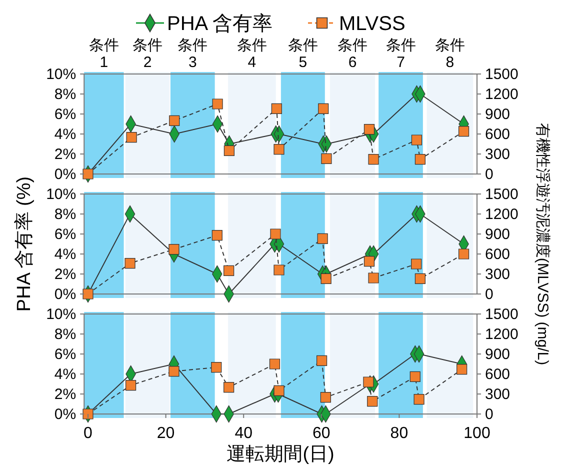  Describe the element at coordinates (147, 54) in the screenshot. I see `band-label: 条件 2` at that location.